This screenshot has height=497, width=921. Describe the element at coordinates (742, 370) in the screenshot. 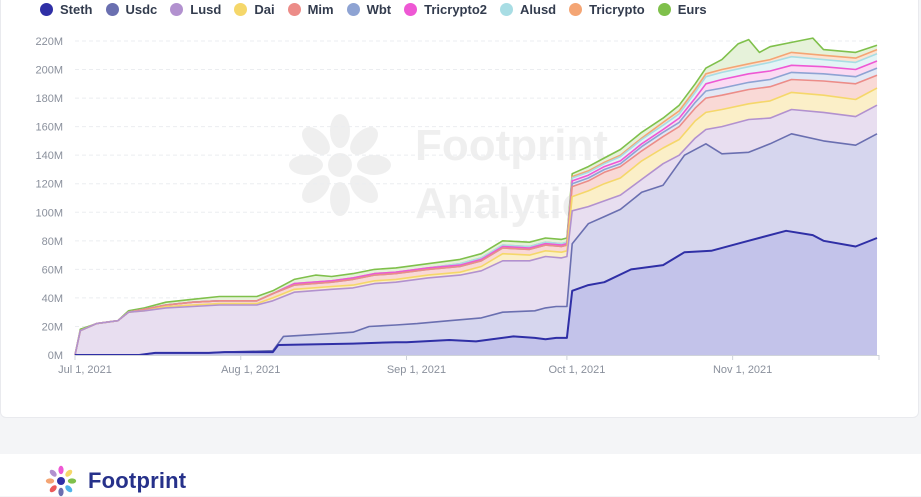

I see `x-tick-label: Nov 1, 2021` at that location.